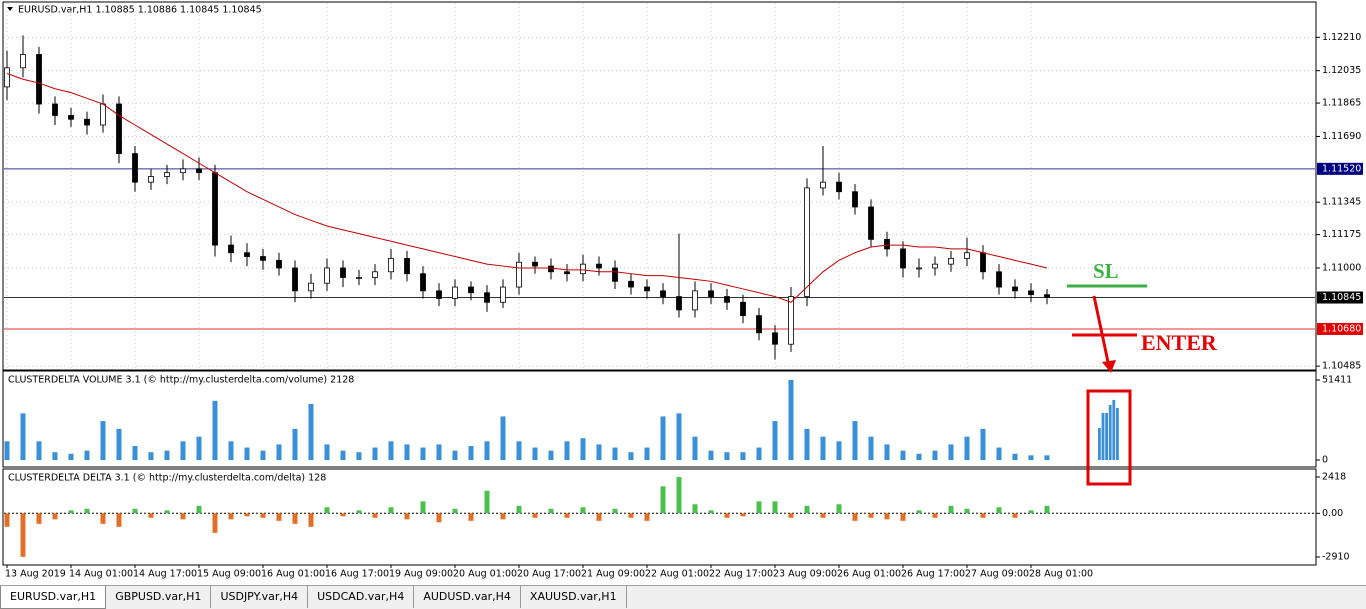  What do you see at coordinates (1336, 556) in the screenshot?
I see `y-tick-label: -2910` at bounding box center [1336, 556].